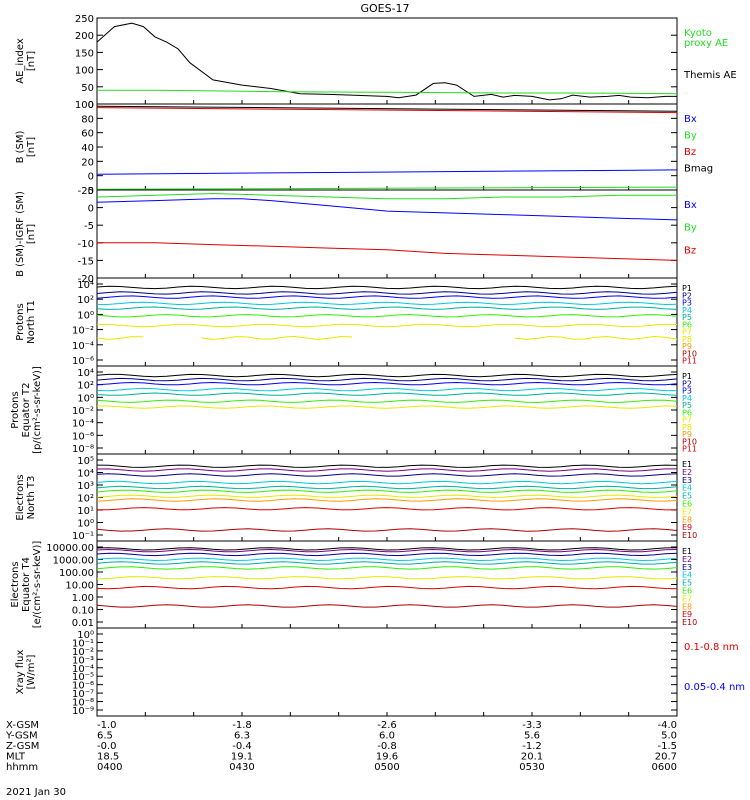 The height and width of the screenshot is (800, 750). What do you see at coordinates (664, 767) in the screenshot?
I see `x-axis-value: 0600` at bounding box center [664, 767].